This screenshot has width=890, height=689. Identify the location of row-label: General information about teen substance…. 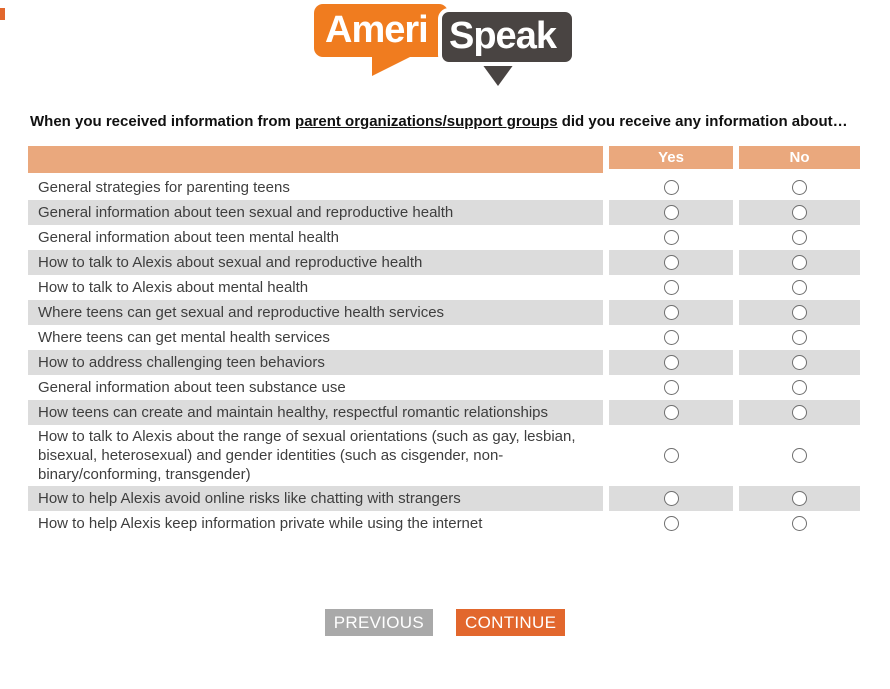
(315, 387).